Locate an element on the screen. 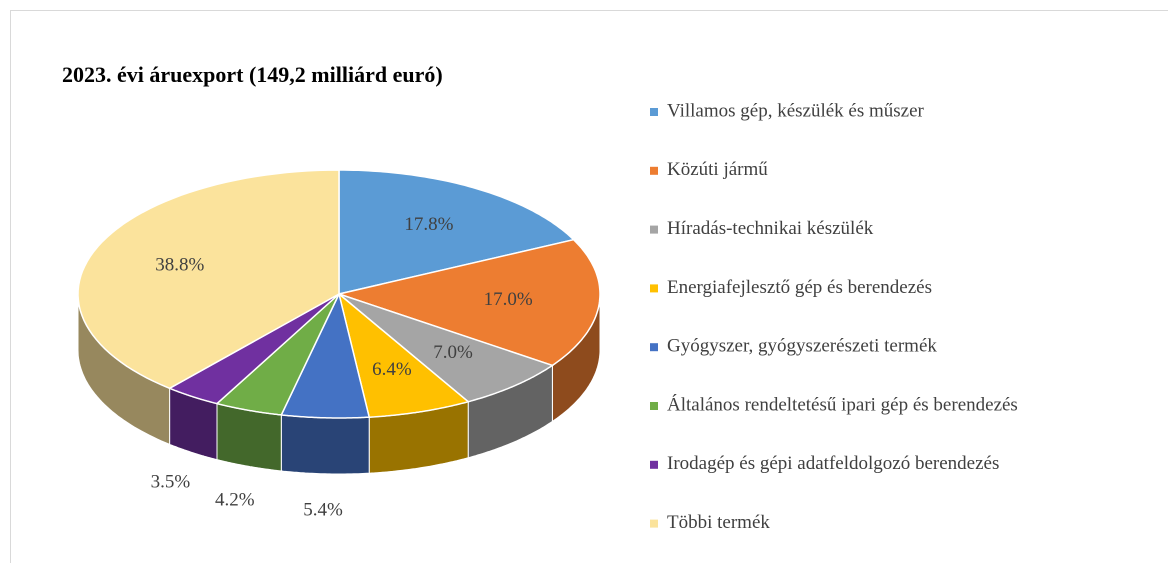  legend-label: Közúti jármű is located at coordinates (717, 169).